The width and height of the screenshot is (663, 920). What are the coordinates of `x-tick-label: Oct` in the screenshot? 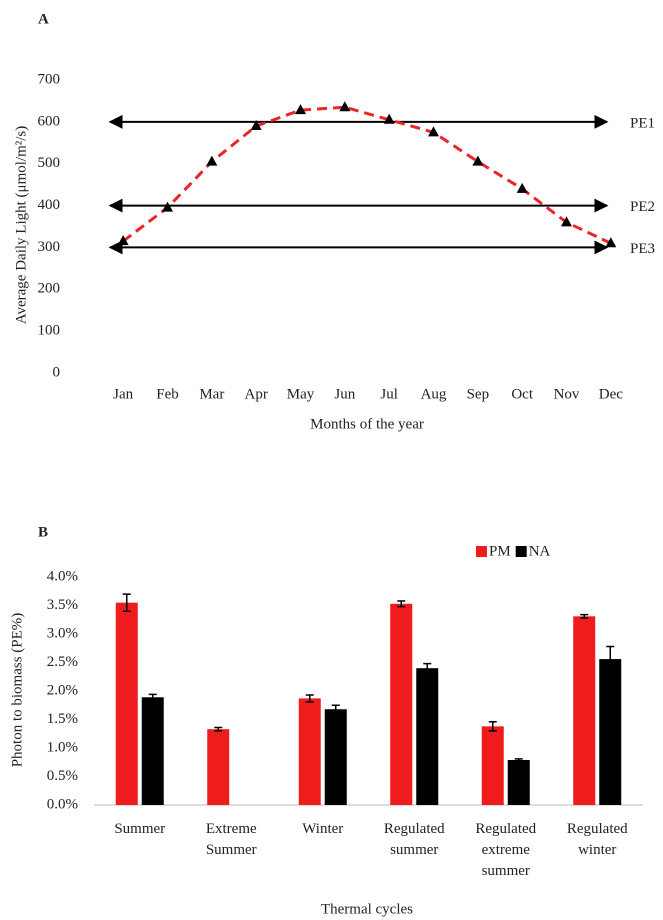 It's located at (522, 394).